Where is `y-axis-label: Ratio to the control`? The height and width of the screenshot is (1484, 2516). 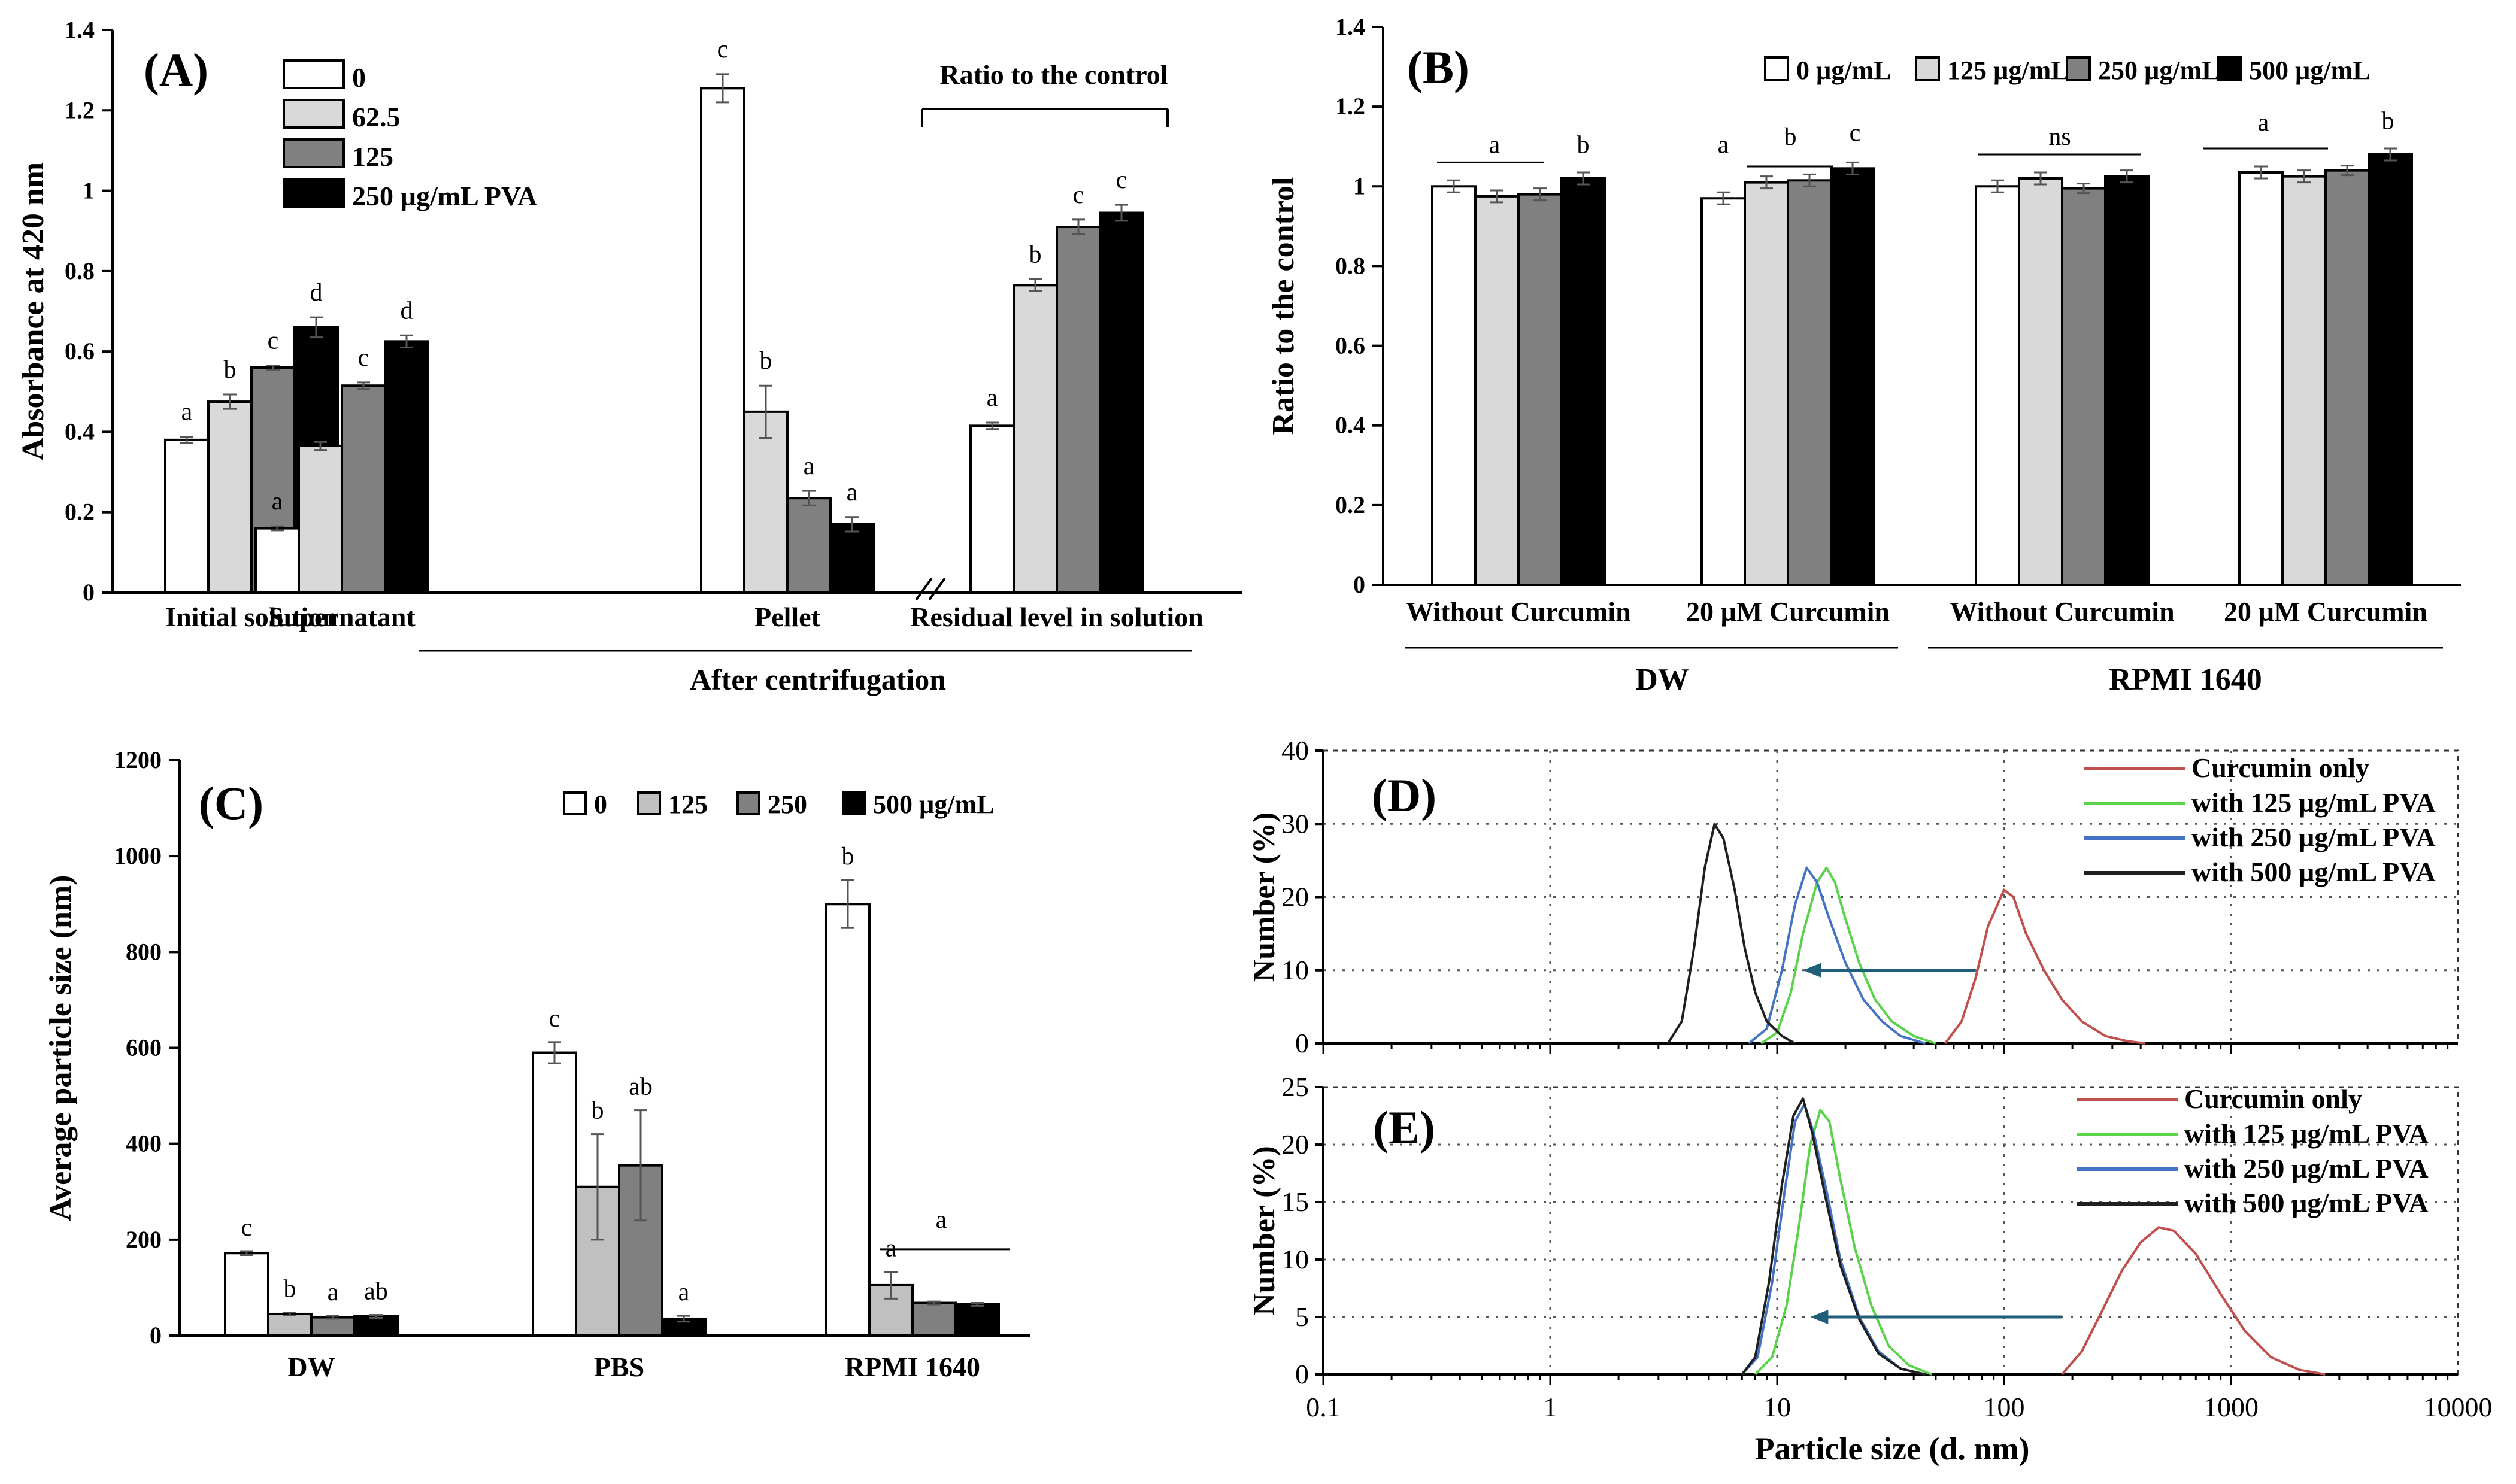 y-axis-label: Ratio to the control is located at coordinates (1283, 306).